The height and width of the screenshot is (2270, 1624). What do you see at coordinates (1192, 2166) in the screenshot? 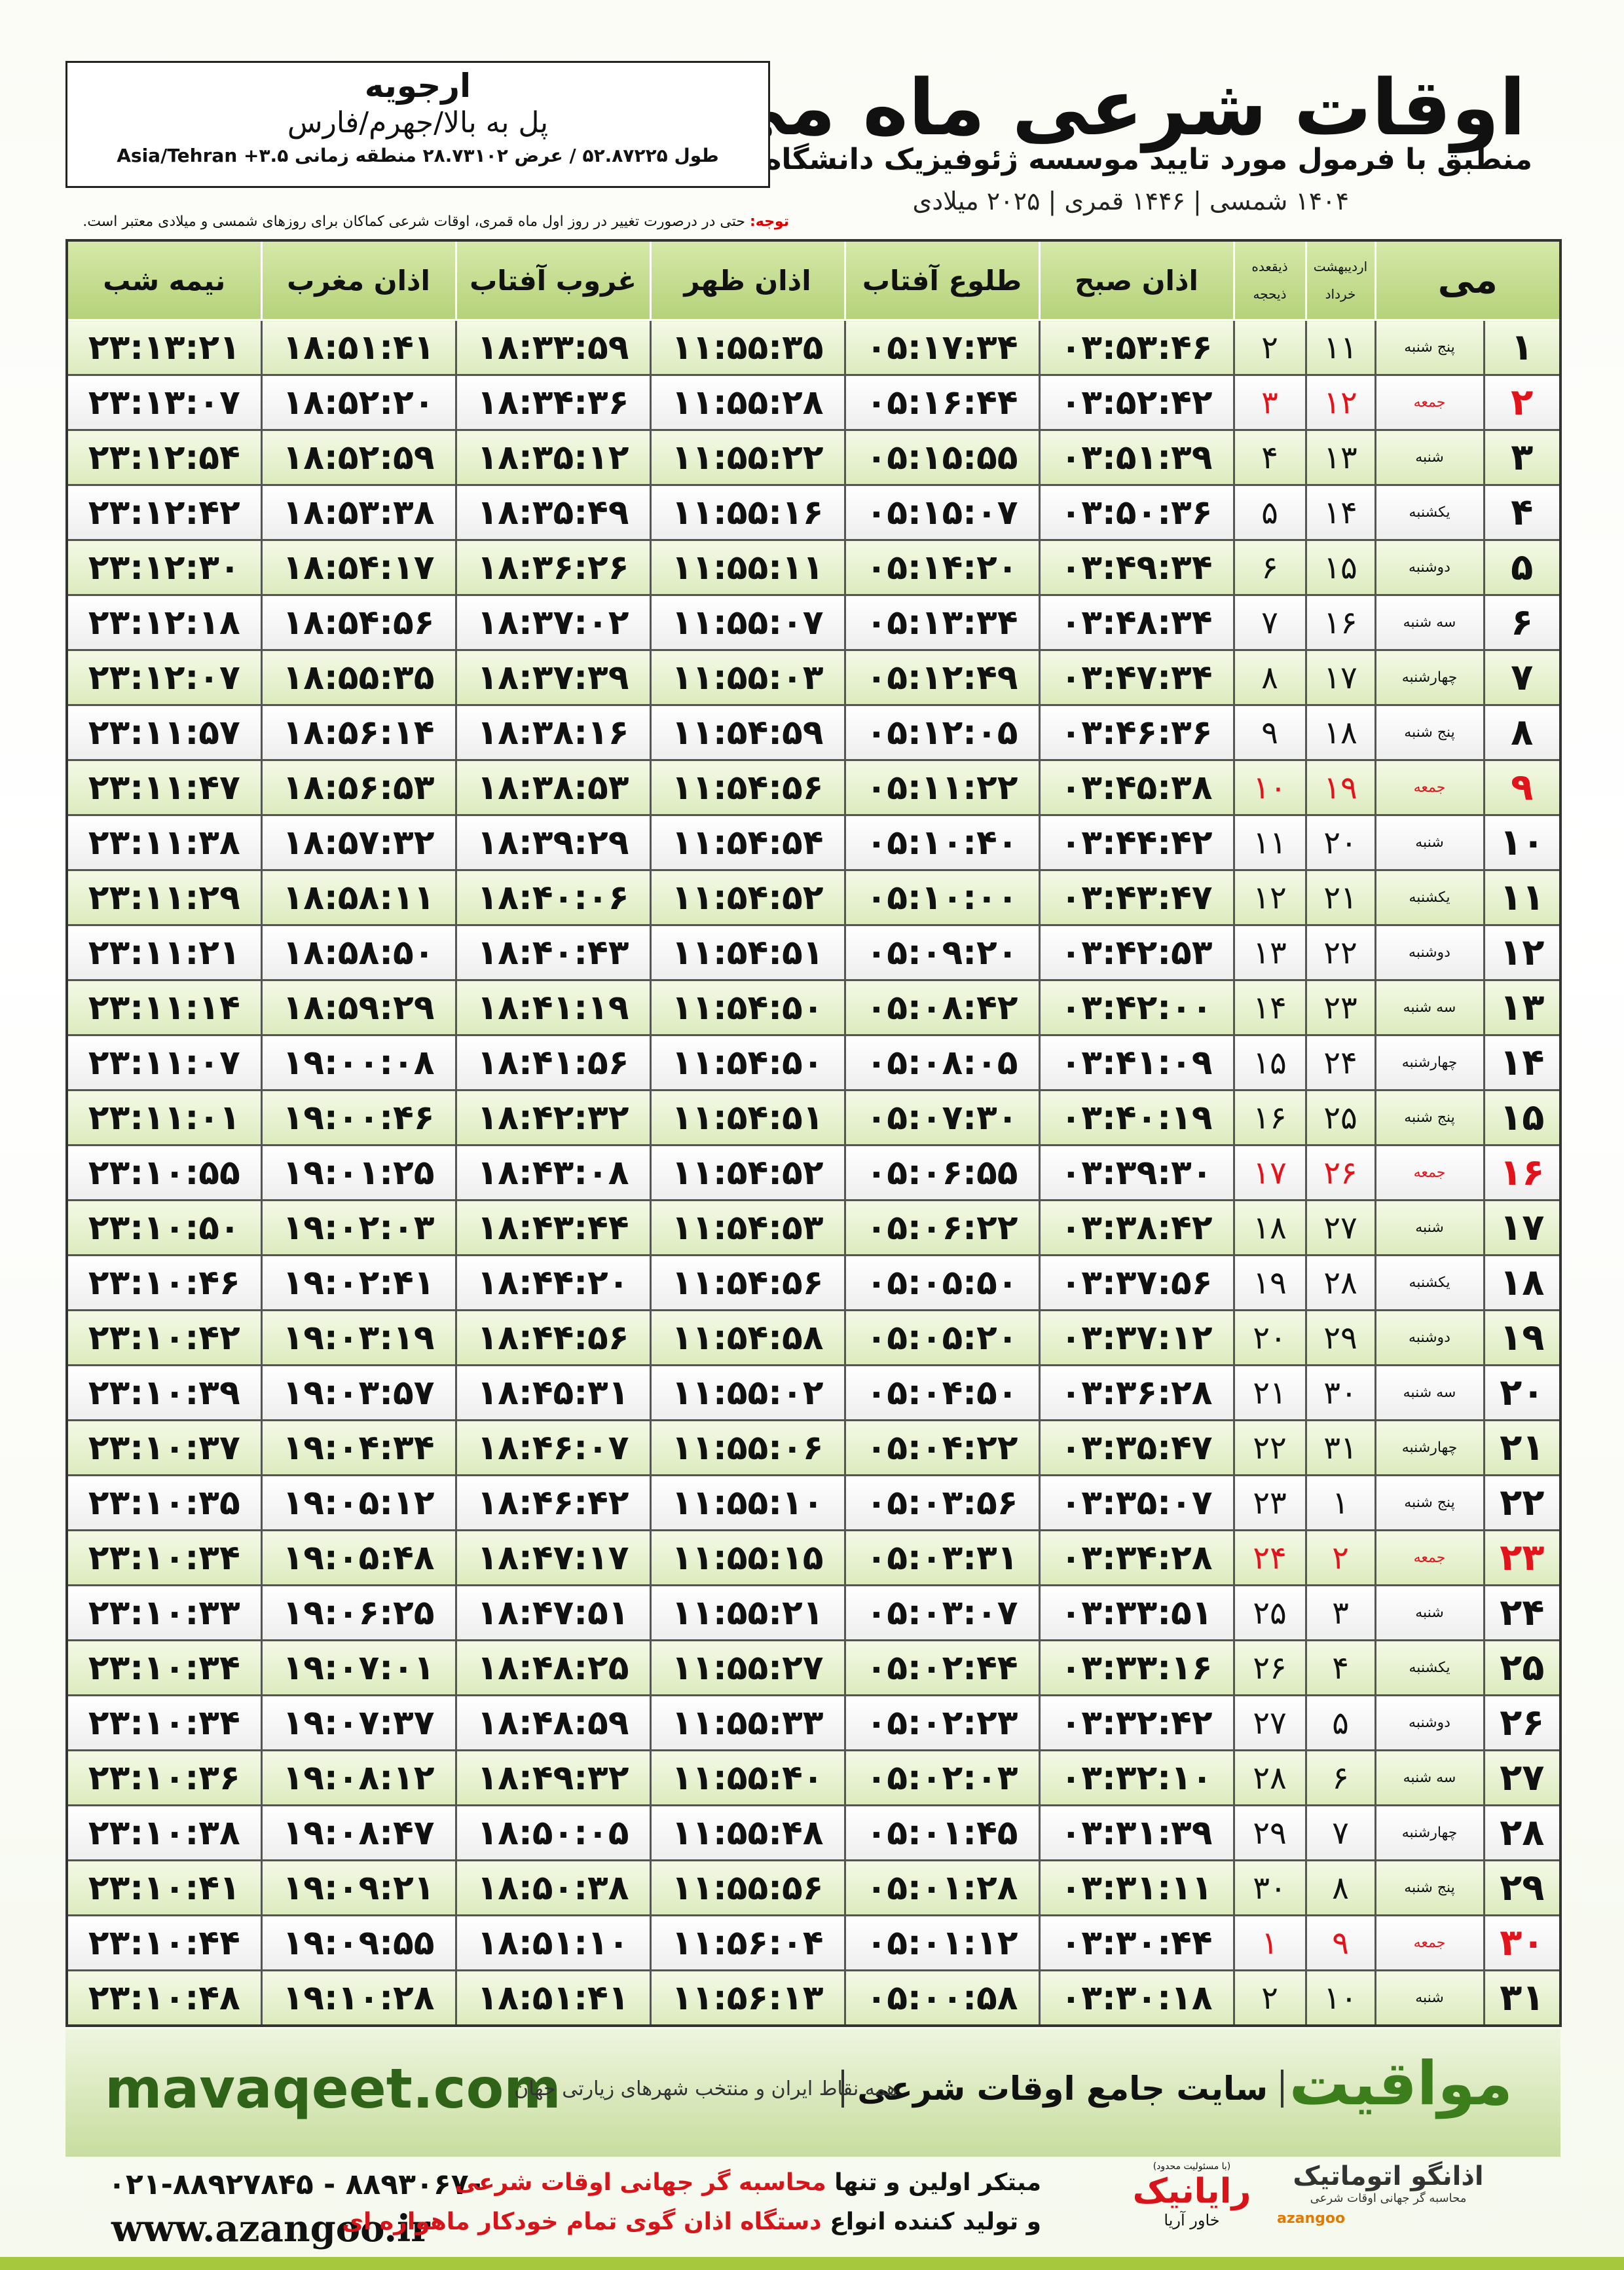
I see `partner-note: (با مسئولیت محدود)` at bounding box center [1192, 2166].